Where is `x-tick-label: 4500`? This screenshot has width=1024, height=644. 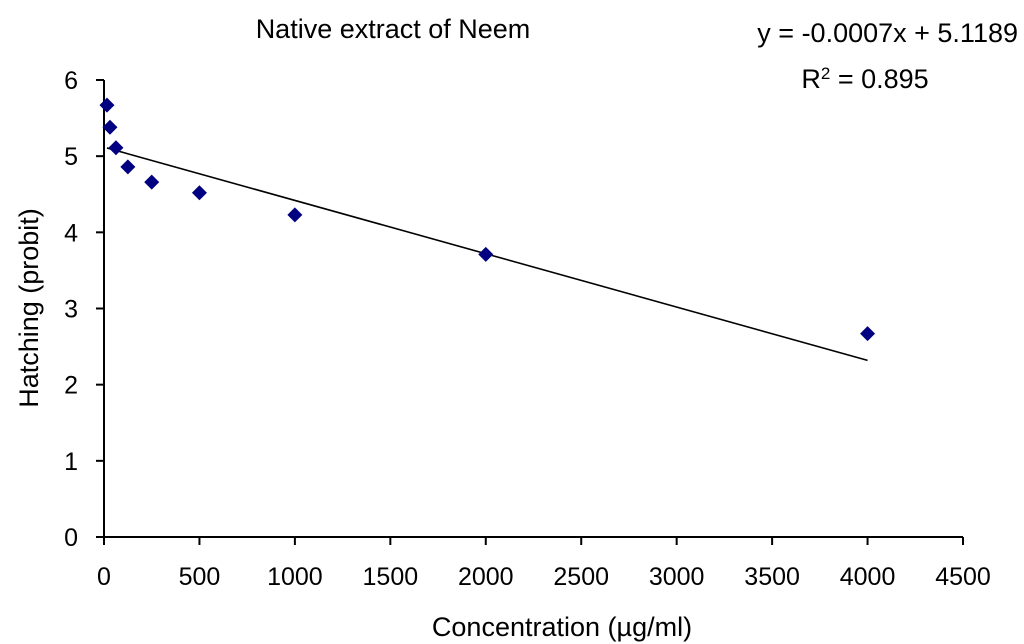
x-tick-label: 4500 is located at coordinates (963, 577).